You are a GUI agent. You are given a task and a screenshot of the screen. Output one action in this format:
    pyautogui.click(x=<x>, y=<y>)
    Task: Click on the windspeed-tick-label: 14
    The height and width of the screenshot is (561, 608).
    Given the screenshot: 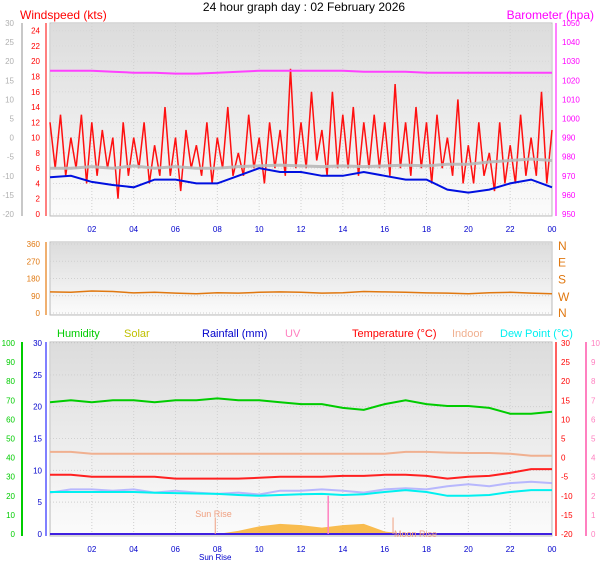 What is the action you would take?
    pyautogui.click(x=35, y=107)
    